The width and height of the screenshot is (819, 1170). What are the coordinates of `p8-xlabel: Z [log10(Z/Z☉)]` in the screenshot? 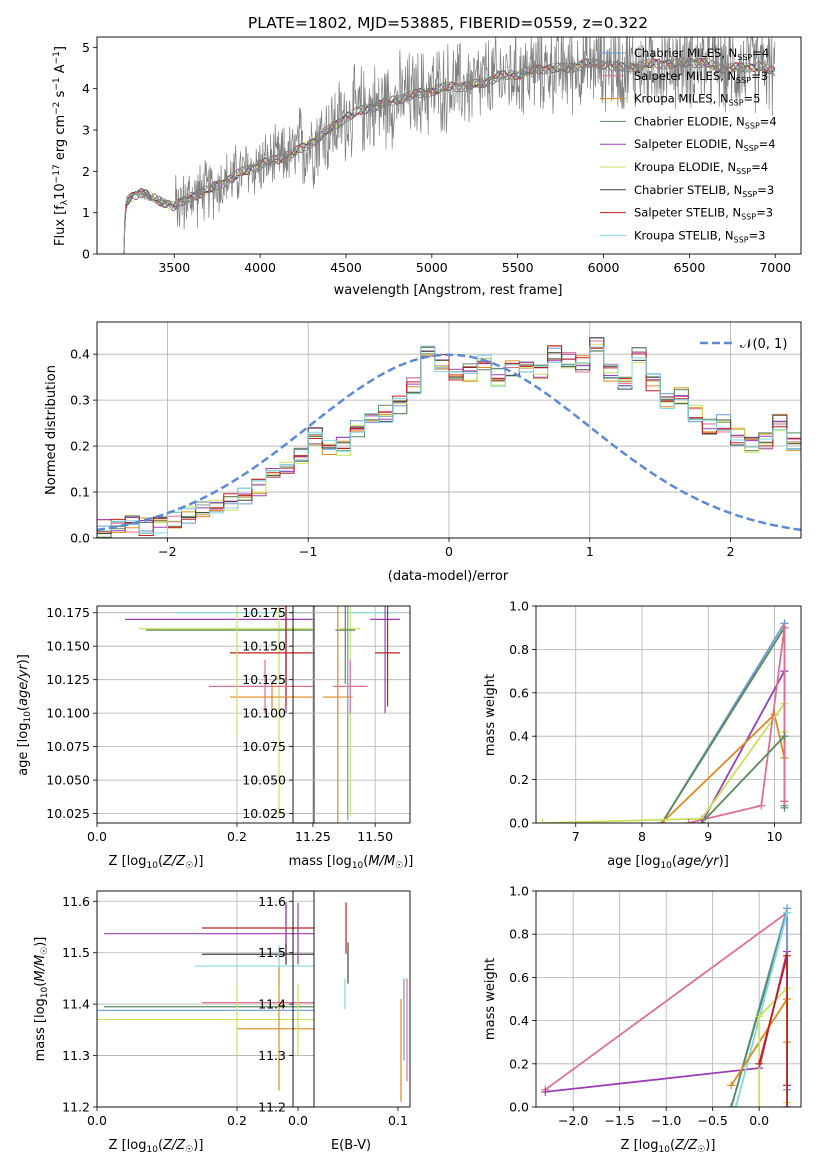 It's located at (668, 1146).